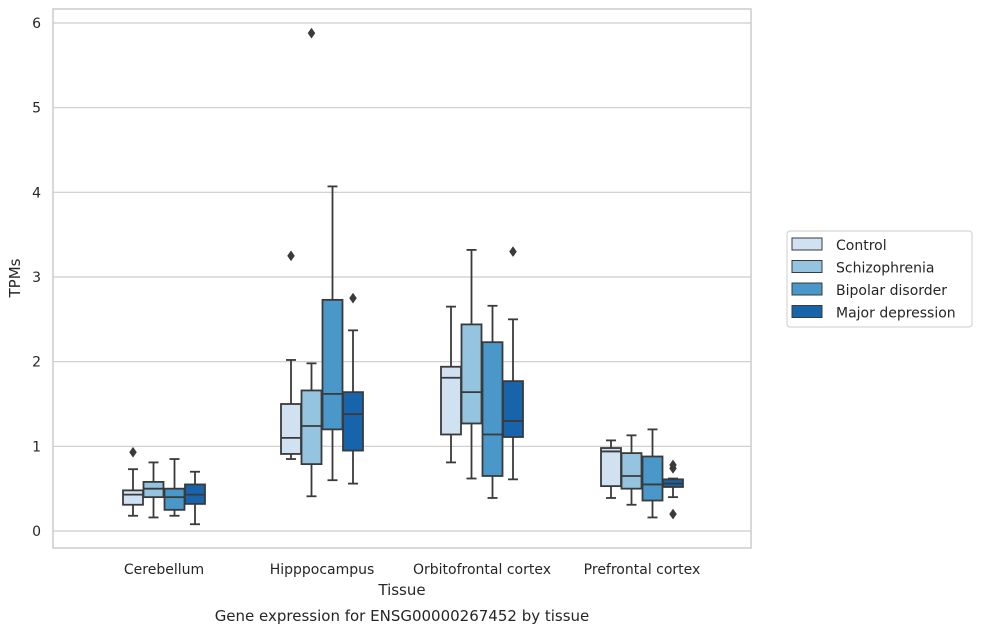 This screenshot has height=634, width=983. I want to click on x-axis-label: Tissue, so click(401, 590).